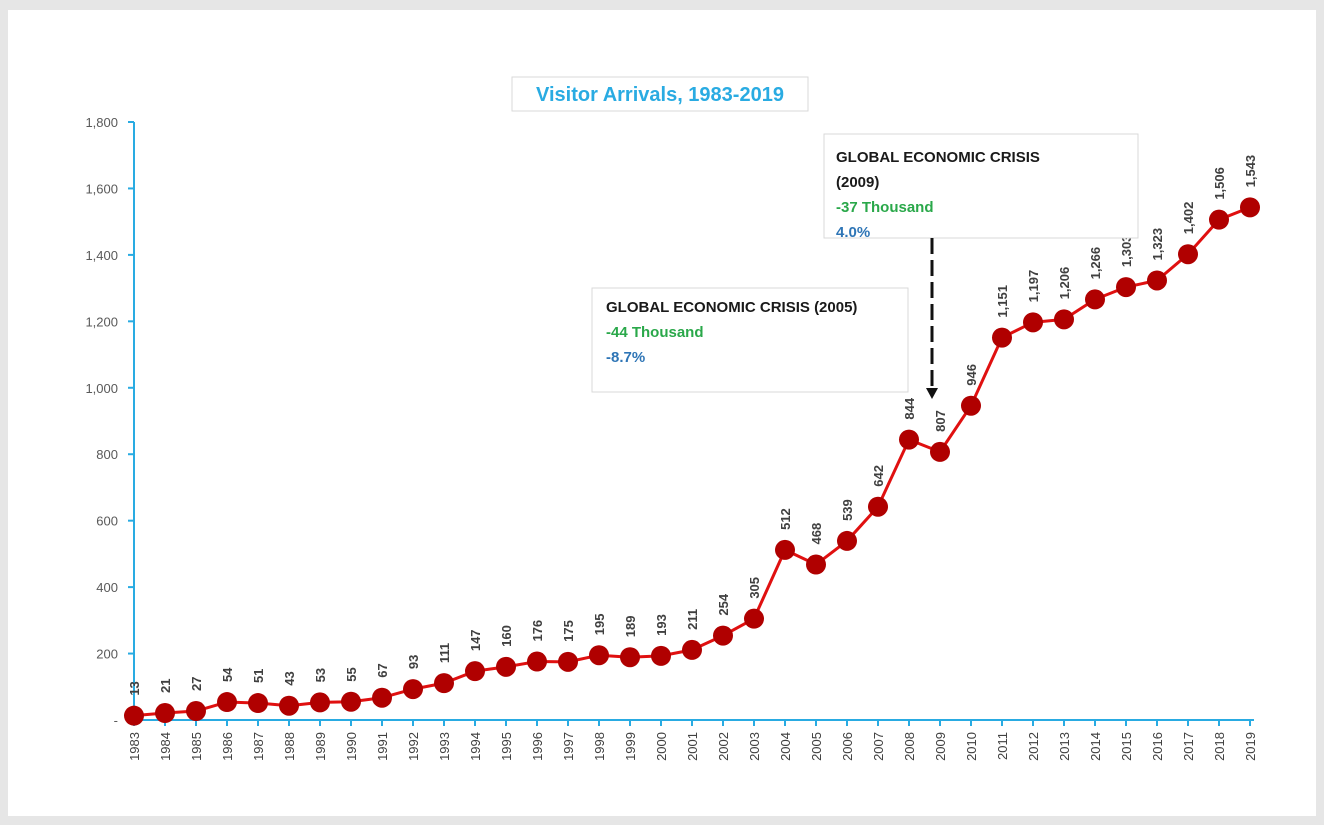 The height and width of the screenshot is (825, 1324). Describe the element at coordinates (1002, 746) in the screenshot. I see `x-tick-label: 2011` at that location.